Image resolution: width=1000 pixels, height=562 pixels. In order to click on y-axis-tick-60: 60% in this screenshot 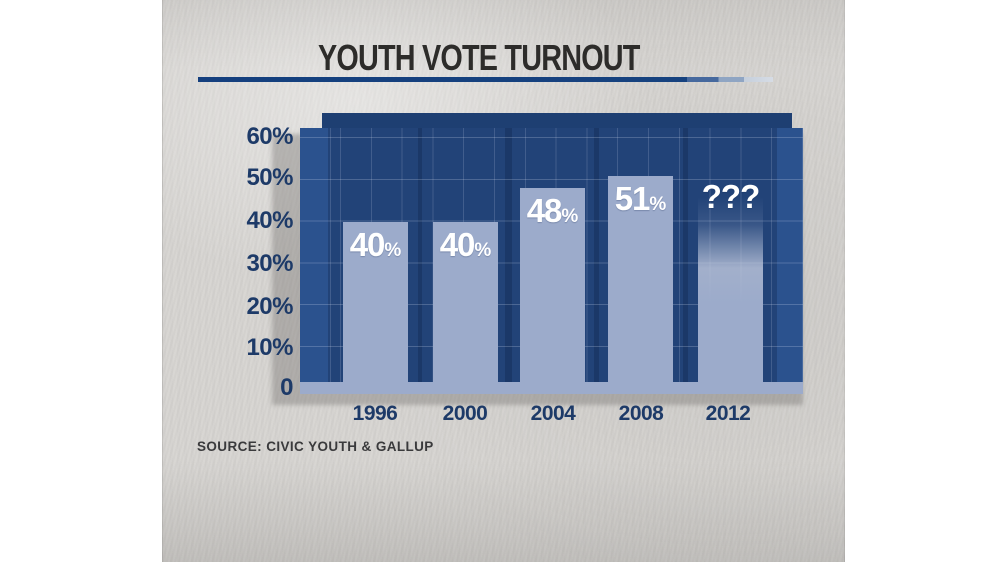, I will do `click(269, 136)`.